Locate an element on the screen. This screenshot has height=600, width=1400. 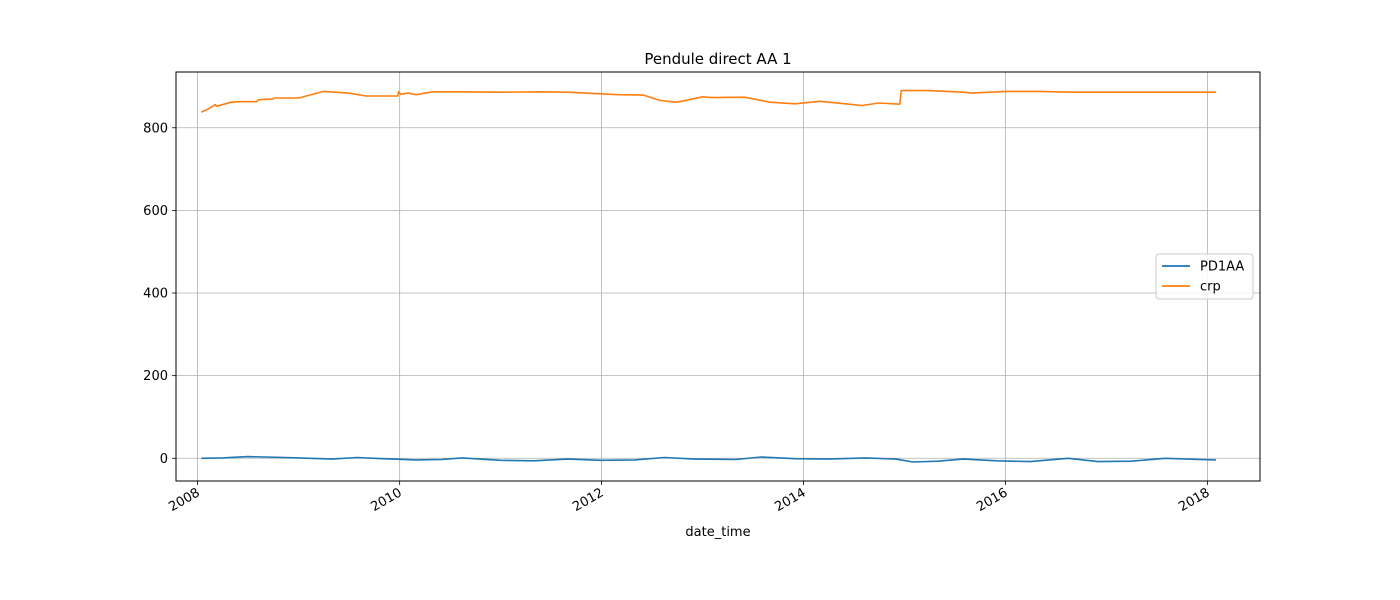
y-tick-label: 800 is located at coordinates (155, 128).